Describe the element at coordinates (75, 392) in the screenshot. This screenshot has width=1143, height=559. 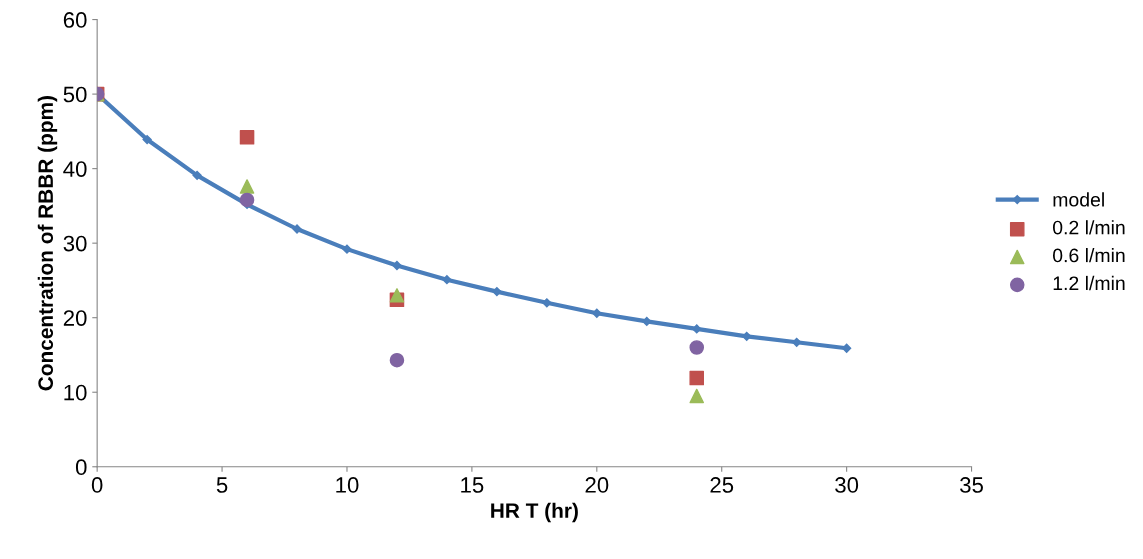
I see `y-tick-label: 10` at that location.